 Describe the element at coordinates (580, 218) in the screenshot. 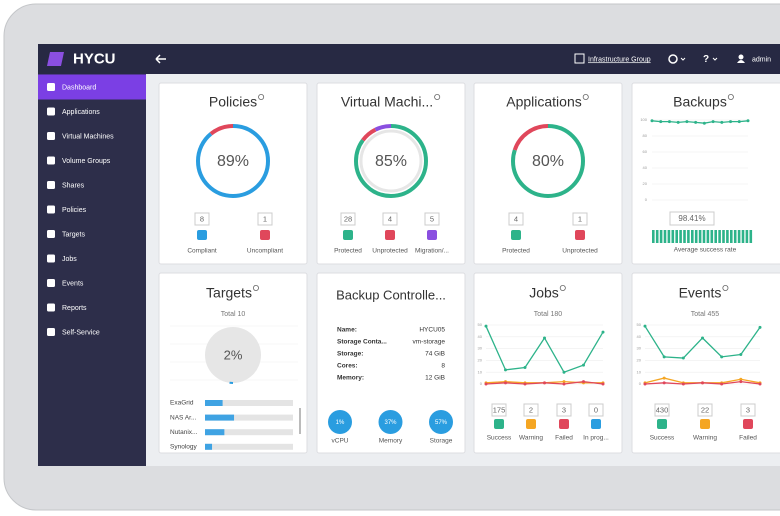

I see `stat-count: 1` at that location.